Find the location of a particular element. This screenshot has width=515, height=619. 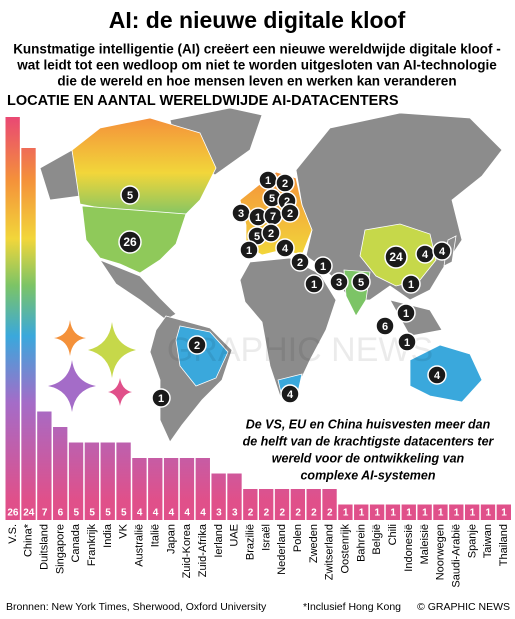

map-marker-label: 26 is located at coordinates (130, 242).